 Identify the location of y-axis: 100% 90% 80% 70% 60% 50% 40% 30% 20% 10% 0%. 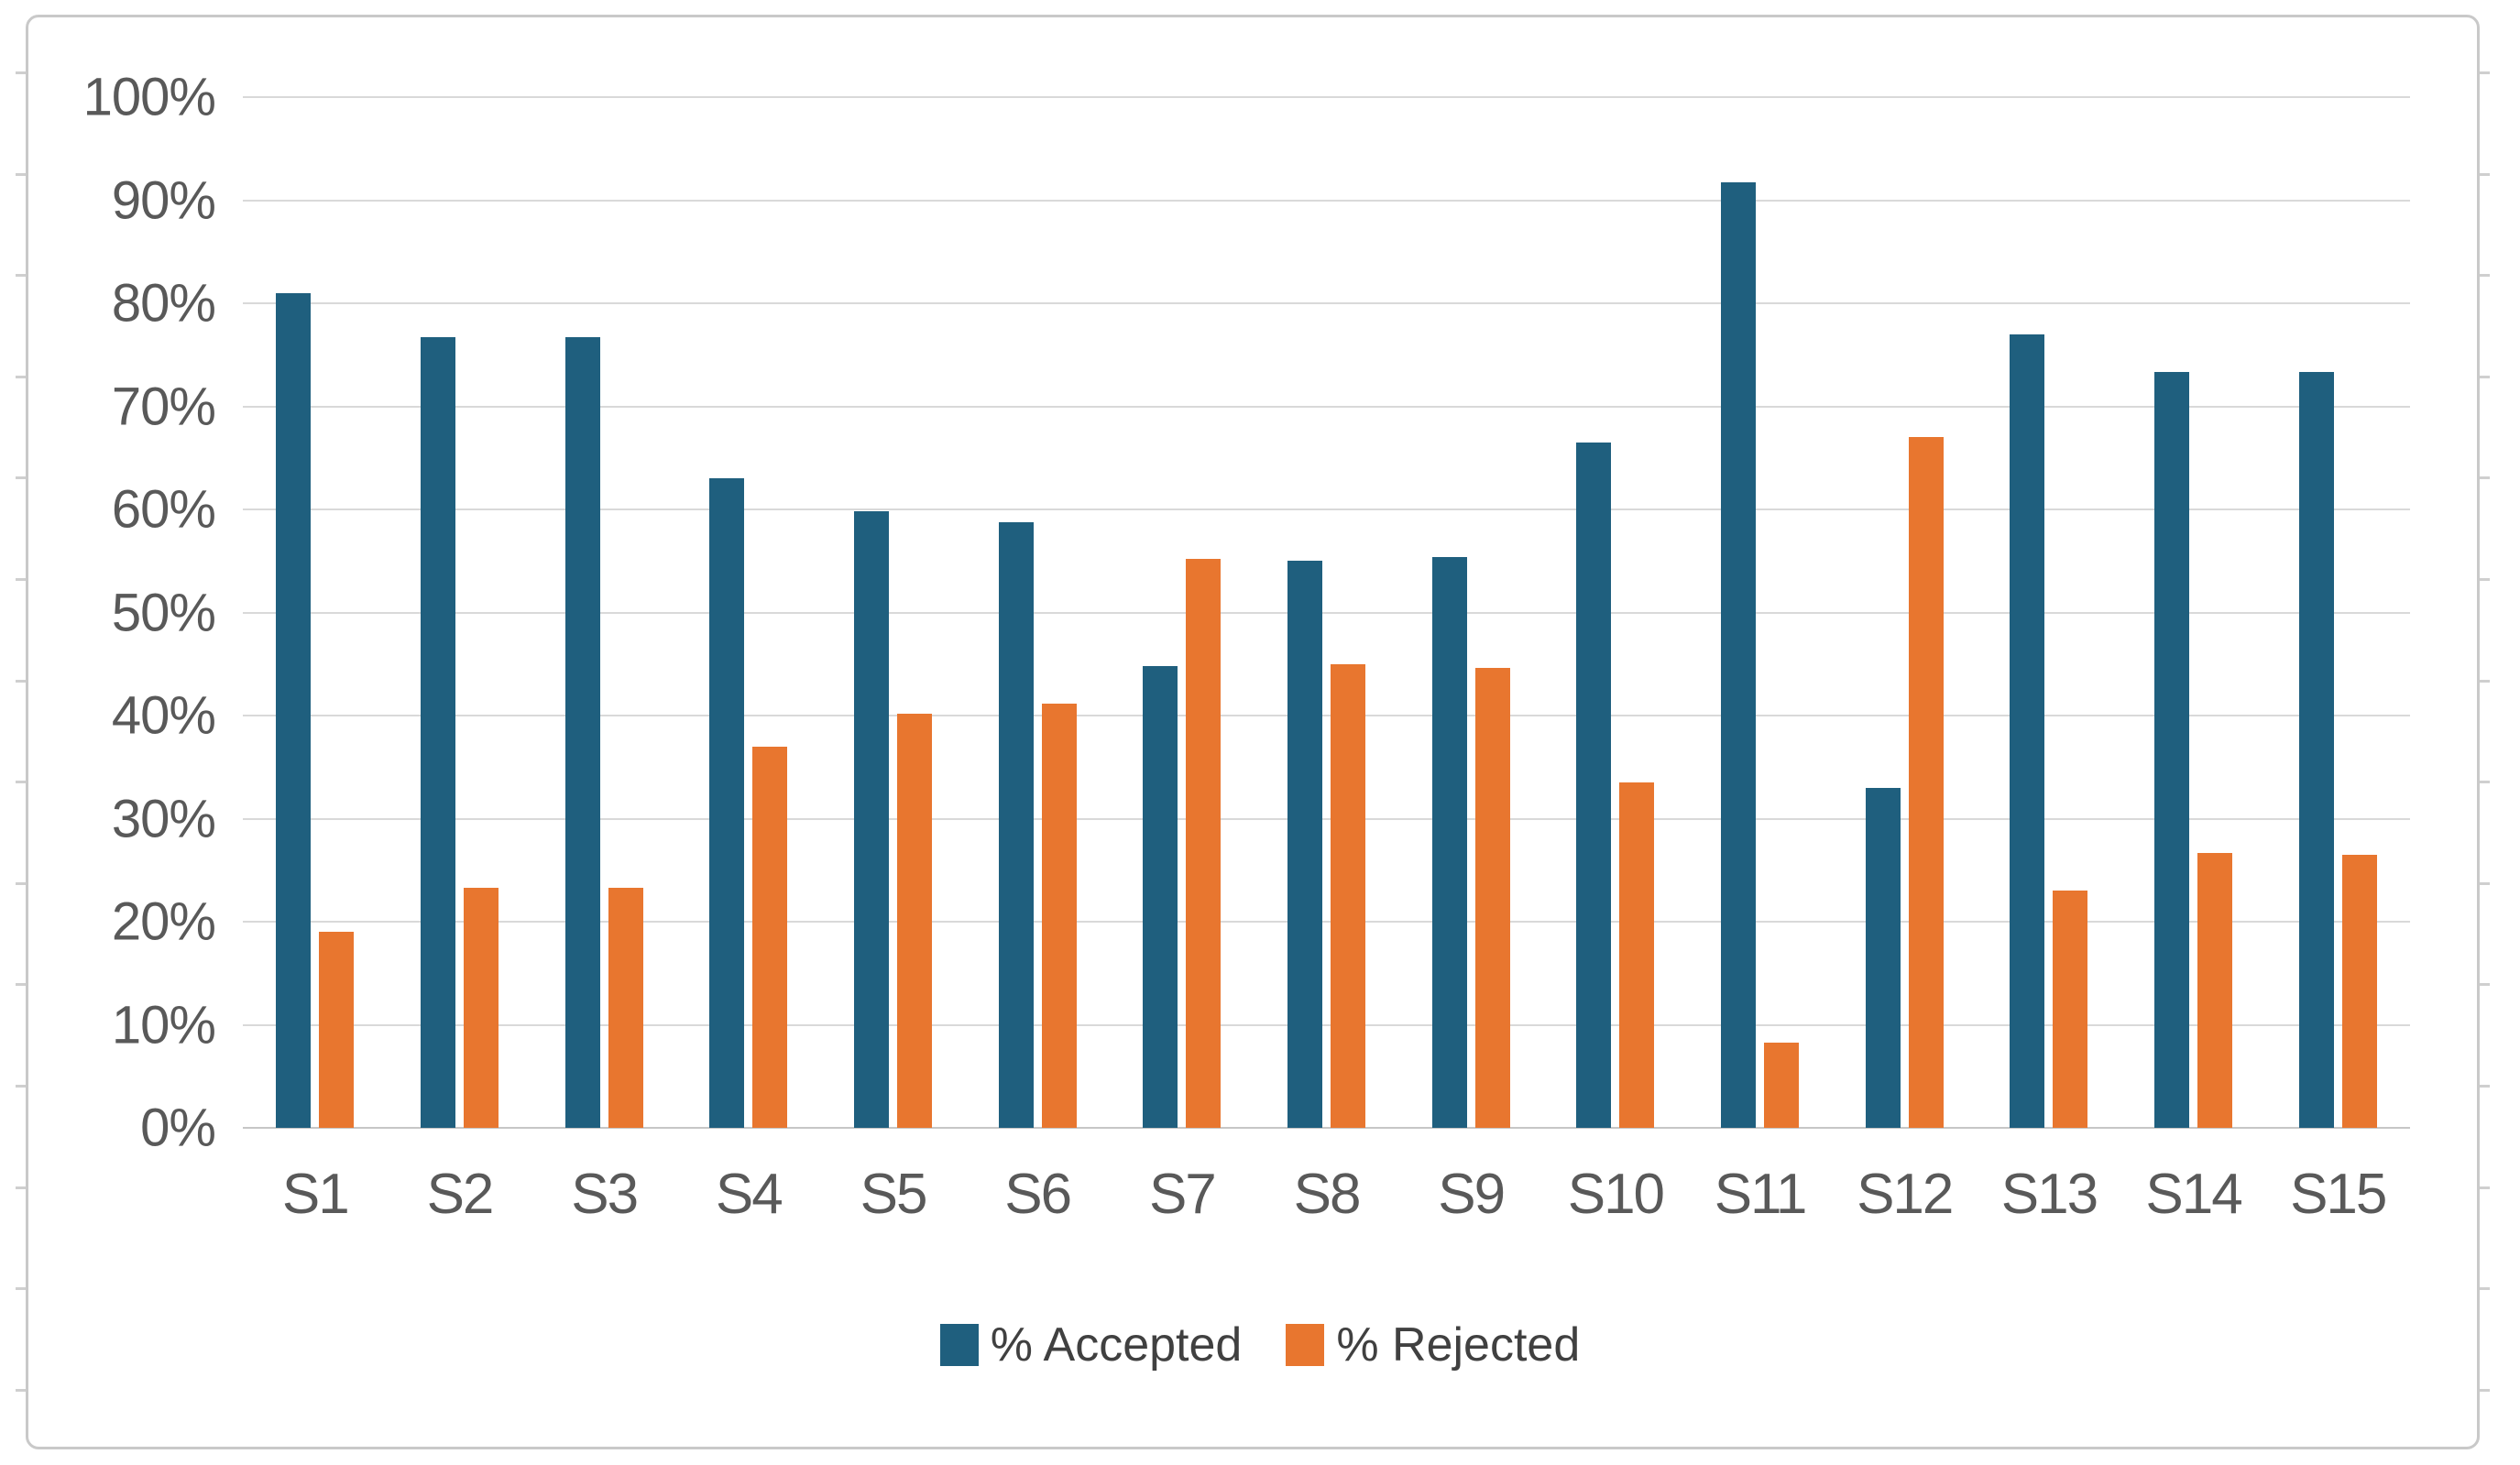
(126, 613).